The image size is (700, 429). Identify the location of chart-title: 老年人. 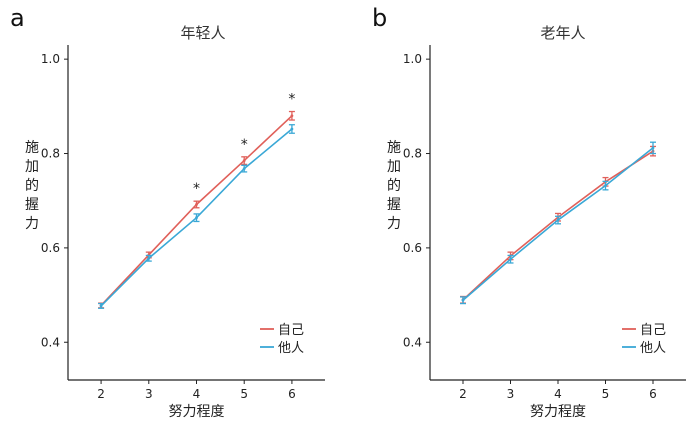
(562, 33).